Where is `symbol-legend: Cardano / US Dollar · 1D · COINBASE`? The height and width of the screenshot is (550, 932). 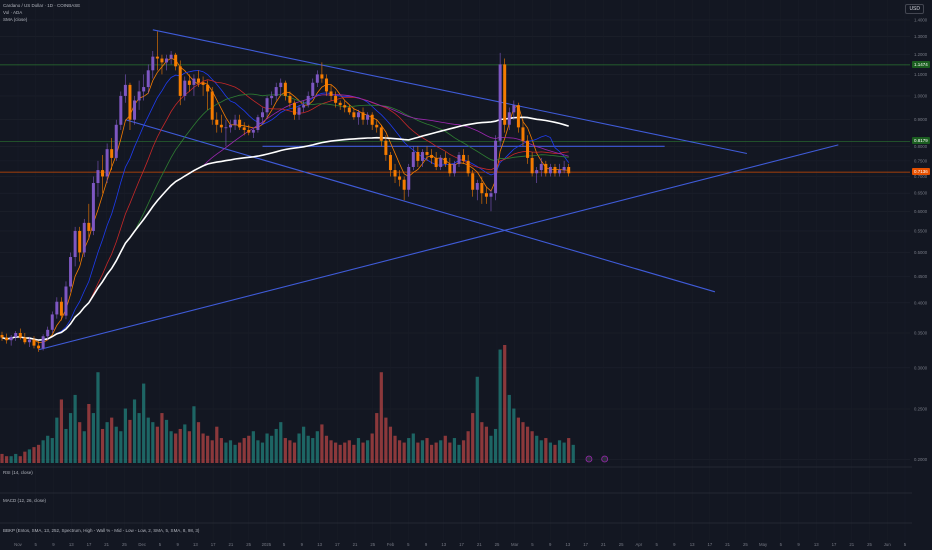 symbol-legend: Cardano / US Dollar · 1D · COINBASE is located at coordinates (42, 5).